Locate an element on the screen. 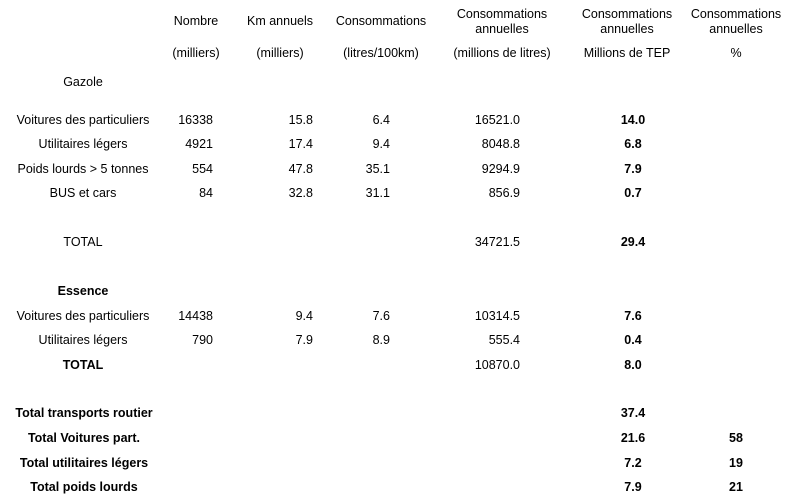 The image size is (800, 502). cell-km: 17.4 is located at coordinates (300, 144).